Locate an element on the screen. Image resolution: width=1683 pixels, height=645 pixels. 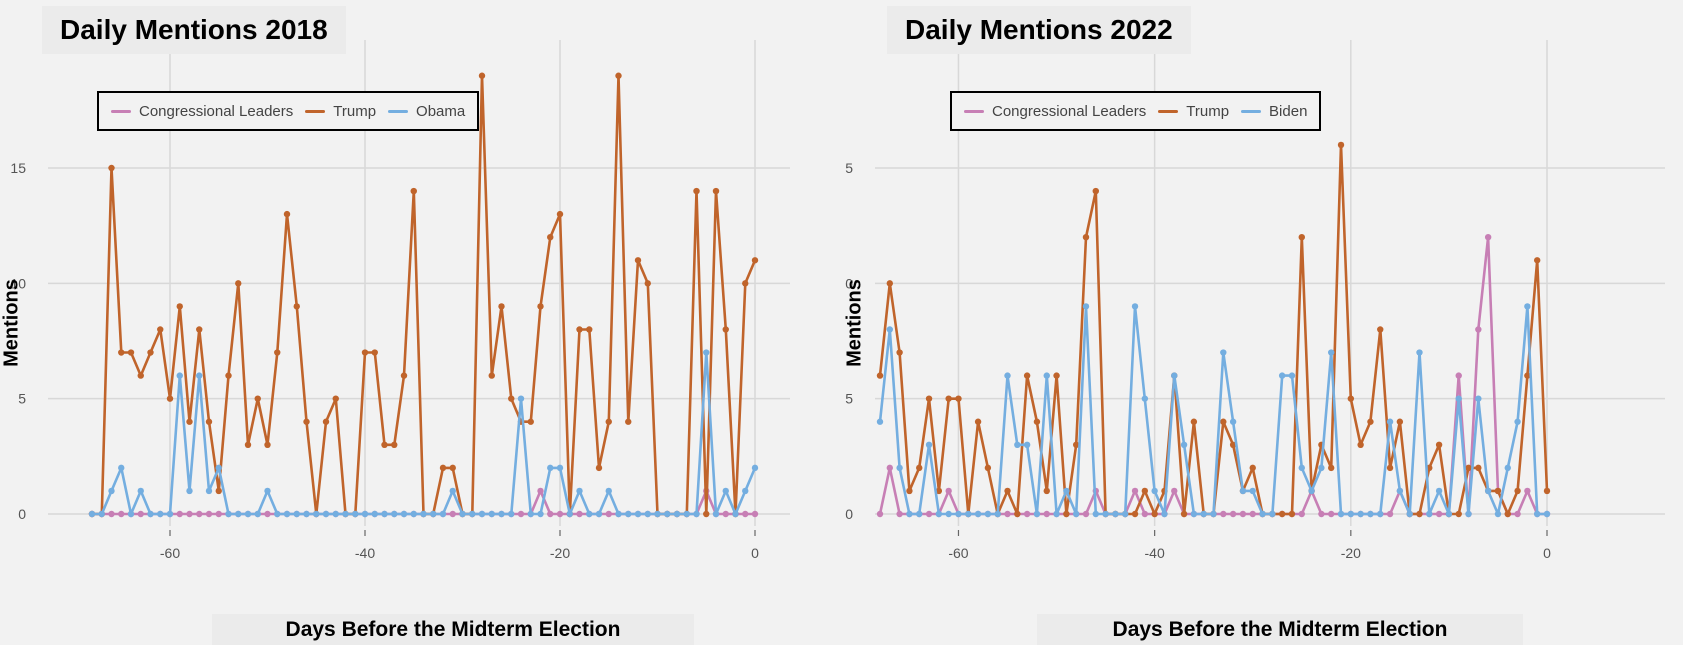
y-axis-label-2022: Mentions is located at coordinates (854, 322).